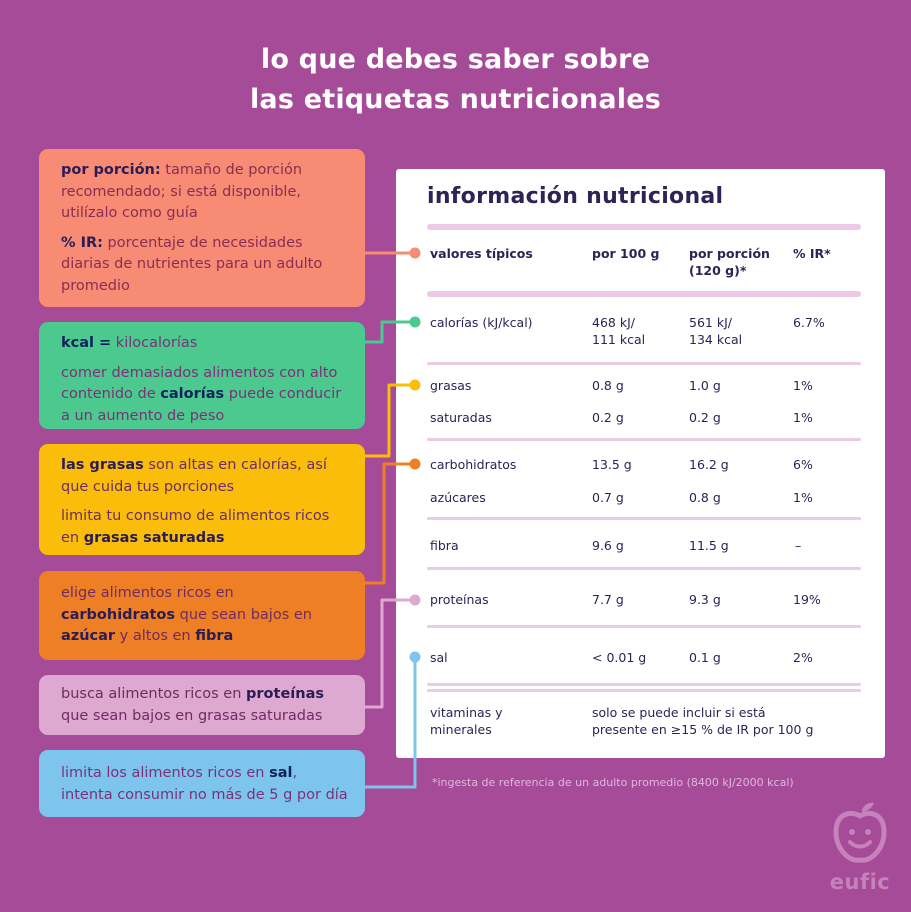 Image resolution: width=911 pixels, height=912 pixels. What do you see at coordinates (710, 322) in the screenshot?
I see `calories-portion-kj: 561 kJ/` at bounding box center [710, 322].